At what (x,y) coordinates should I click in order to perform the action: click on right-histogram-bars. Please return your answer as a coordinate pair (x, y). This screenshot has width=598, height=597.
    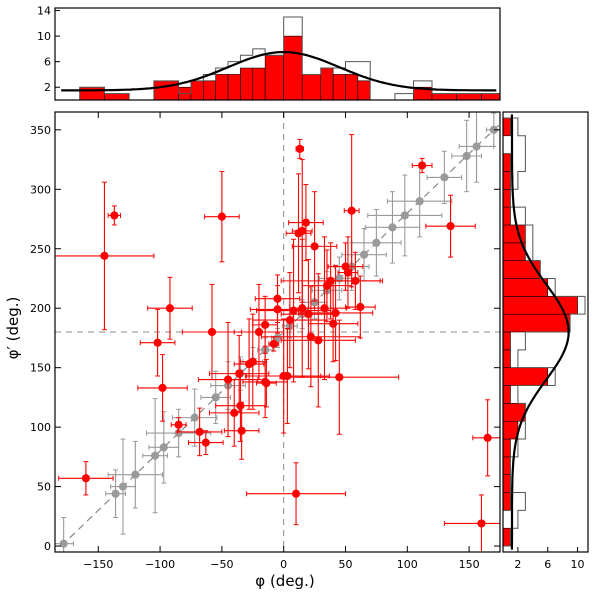
    Looking at the image, I should click on (540, 332).